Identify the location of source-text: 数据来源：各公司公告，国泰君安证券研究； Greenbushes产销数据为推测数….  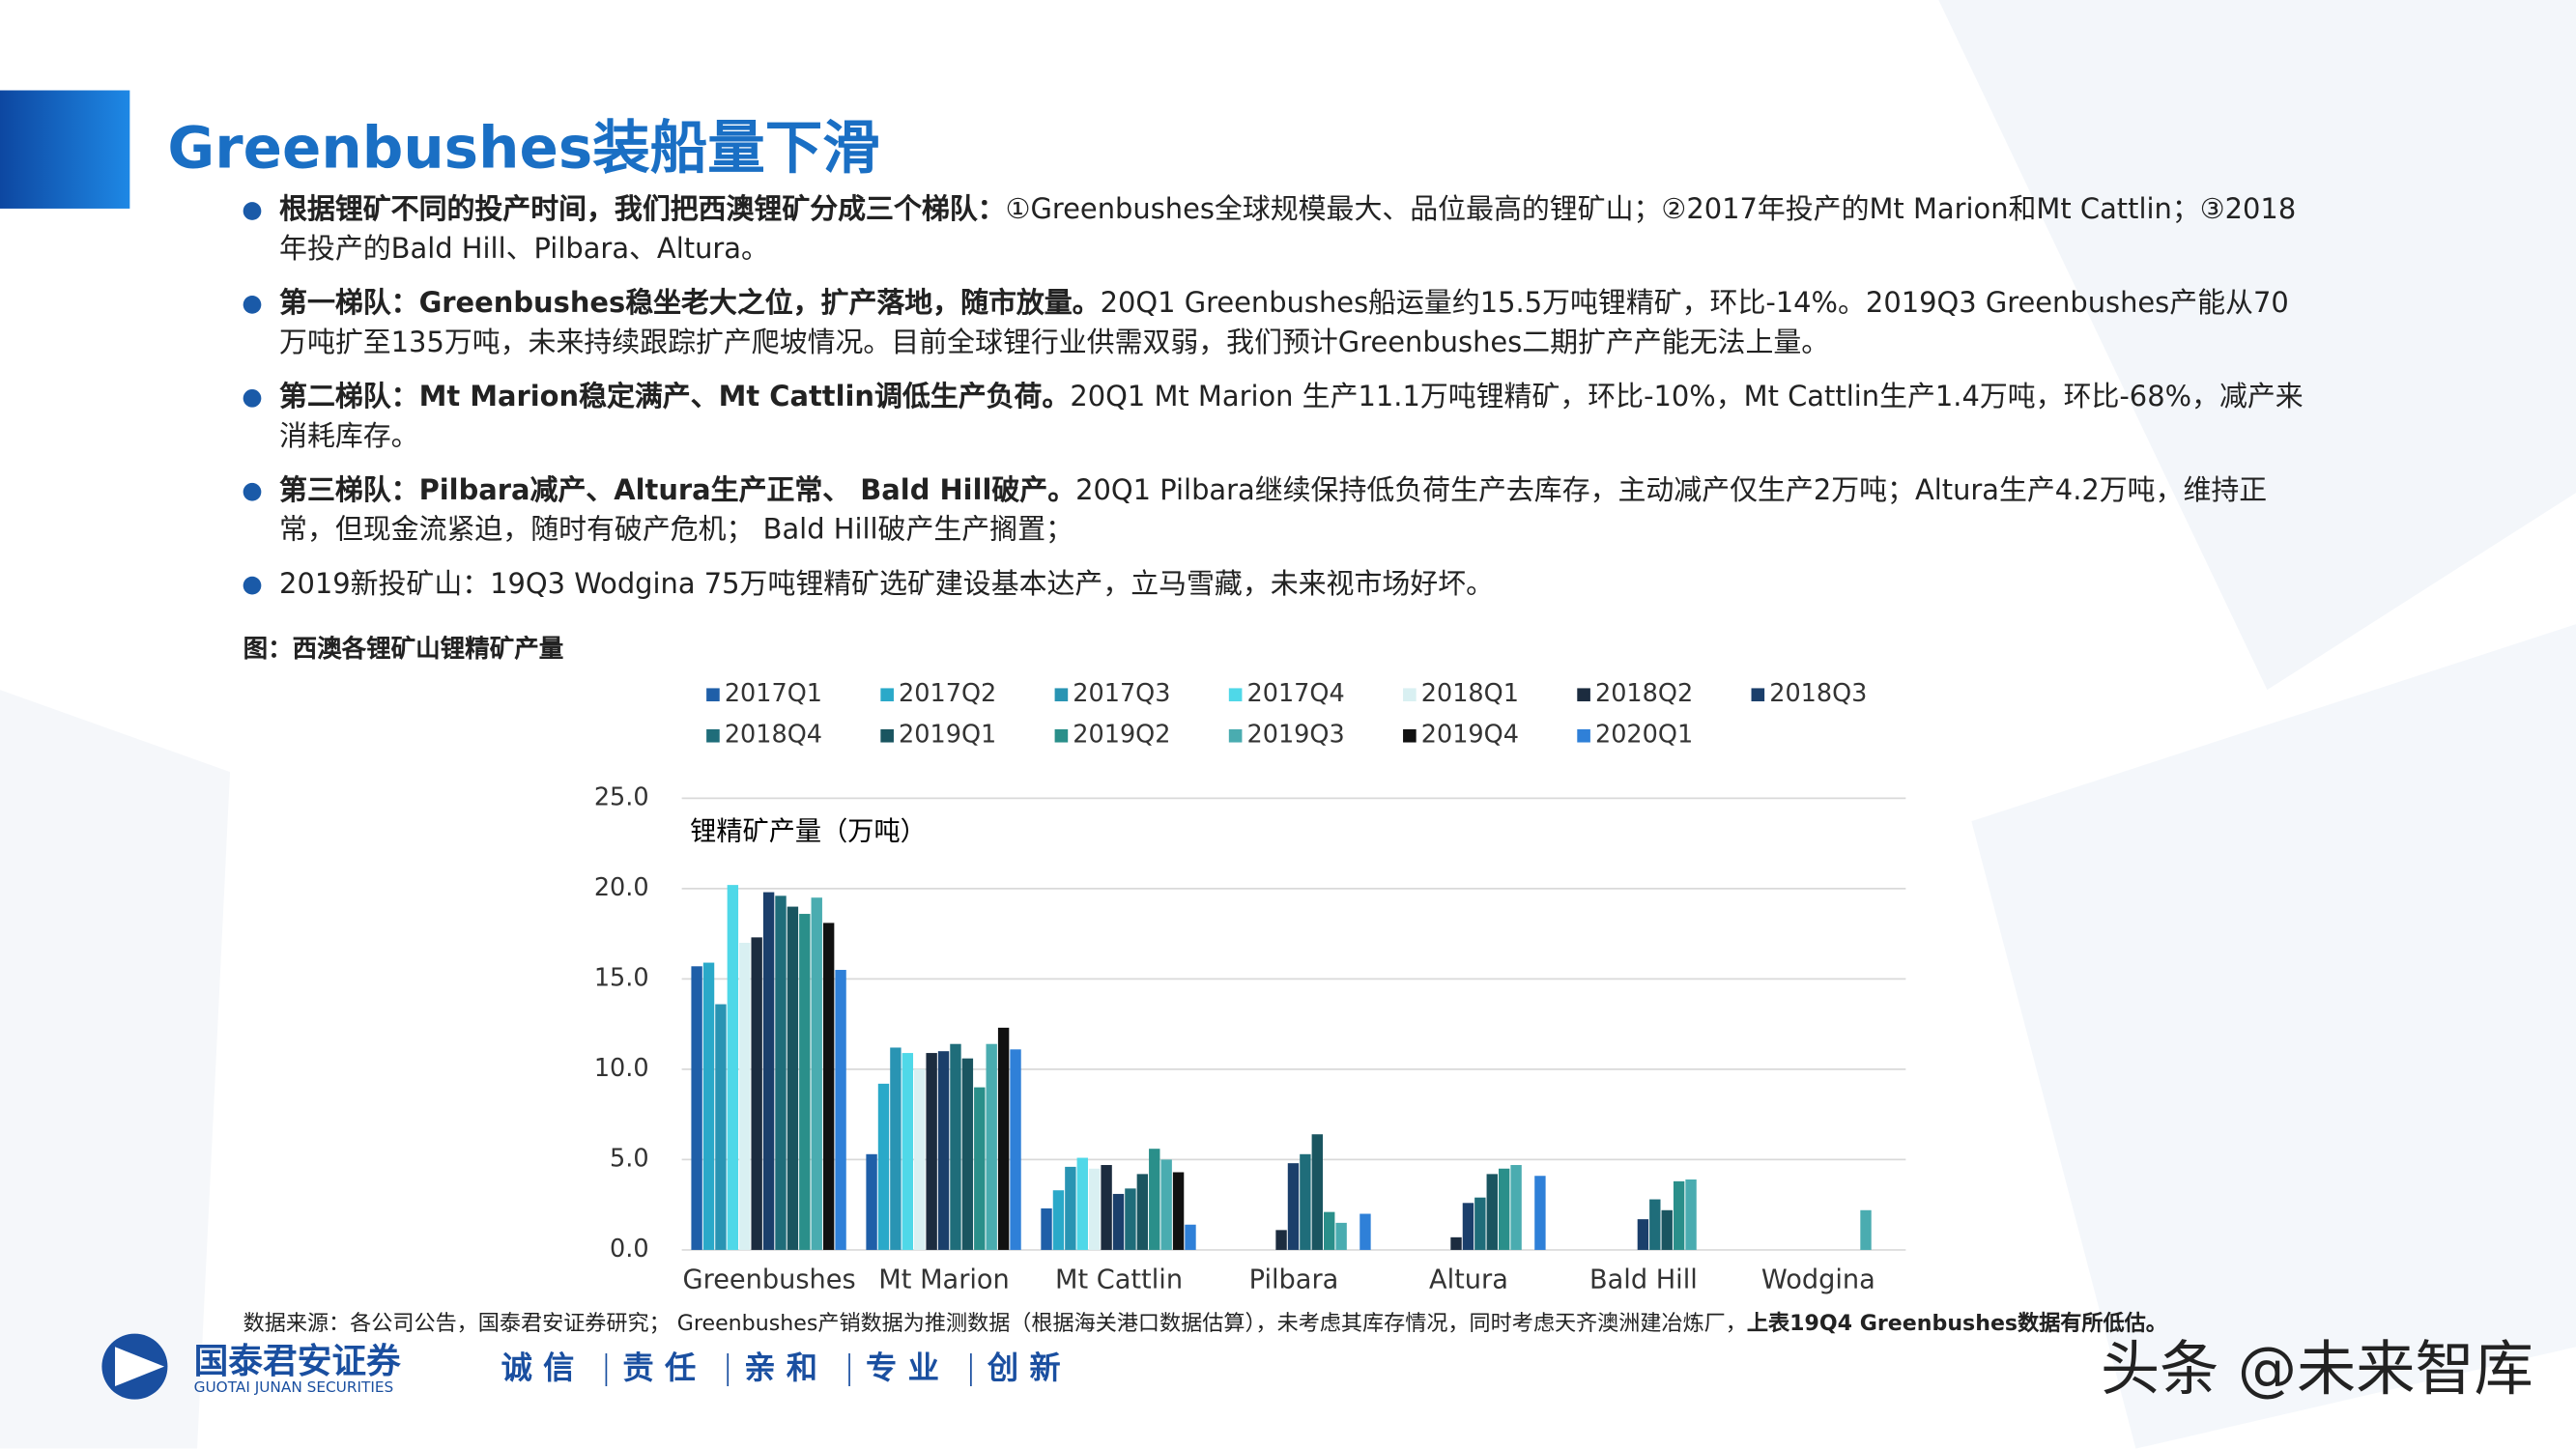
(995, 1325).